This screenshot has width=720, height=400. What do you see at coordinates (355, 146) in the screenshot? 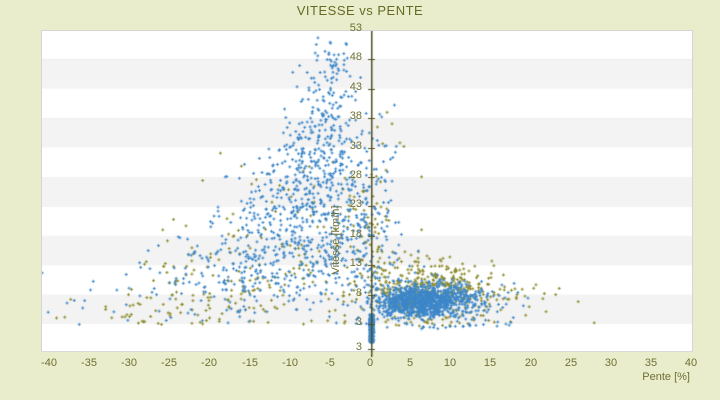
I see `y-tick-label: 33` at bounding box center [355, 146].